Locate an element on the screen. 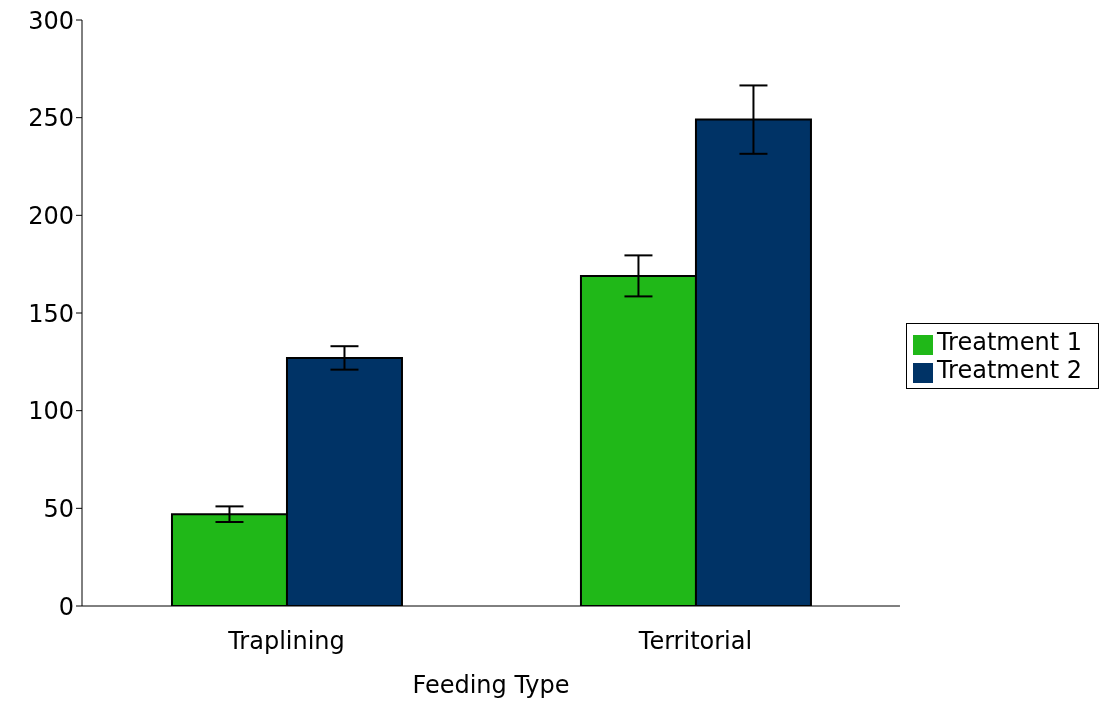  y-tick-label: 150 is located at coordinates (51, 313).